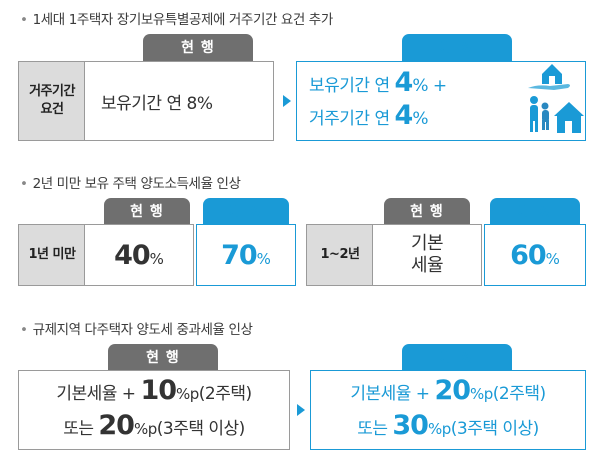 Image resolution: width=602 pixels, height=460 pixels. What do you see at coordinates (552, 259) in the screenshot?
I see `revised-2yr-unit: %` at bounding box center [552, 259].